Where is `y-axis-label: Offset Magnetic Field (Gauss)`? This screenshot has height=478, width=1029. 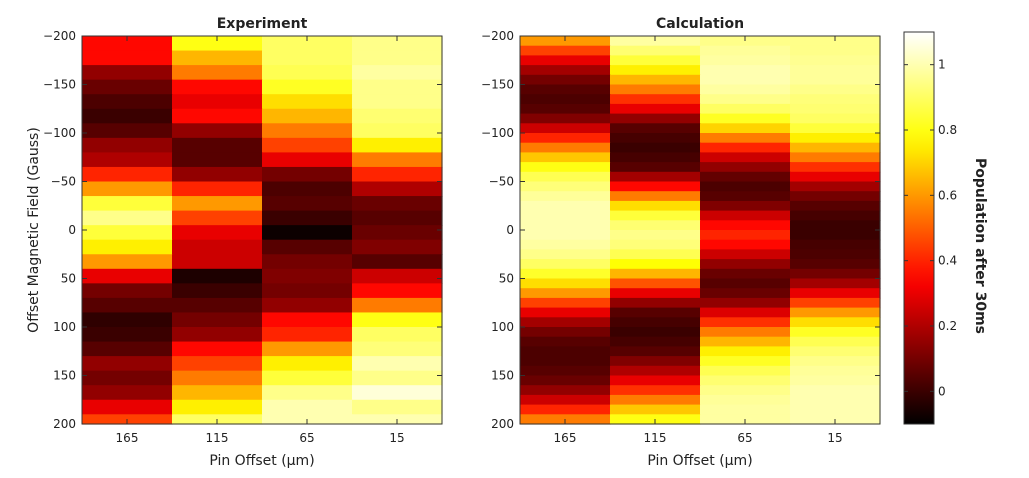
y-axis-label: Offset Magnetic Field (Gauss) is located at coordinates (34, 230).